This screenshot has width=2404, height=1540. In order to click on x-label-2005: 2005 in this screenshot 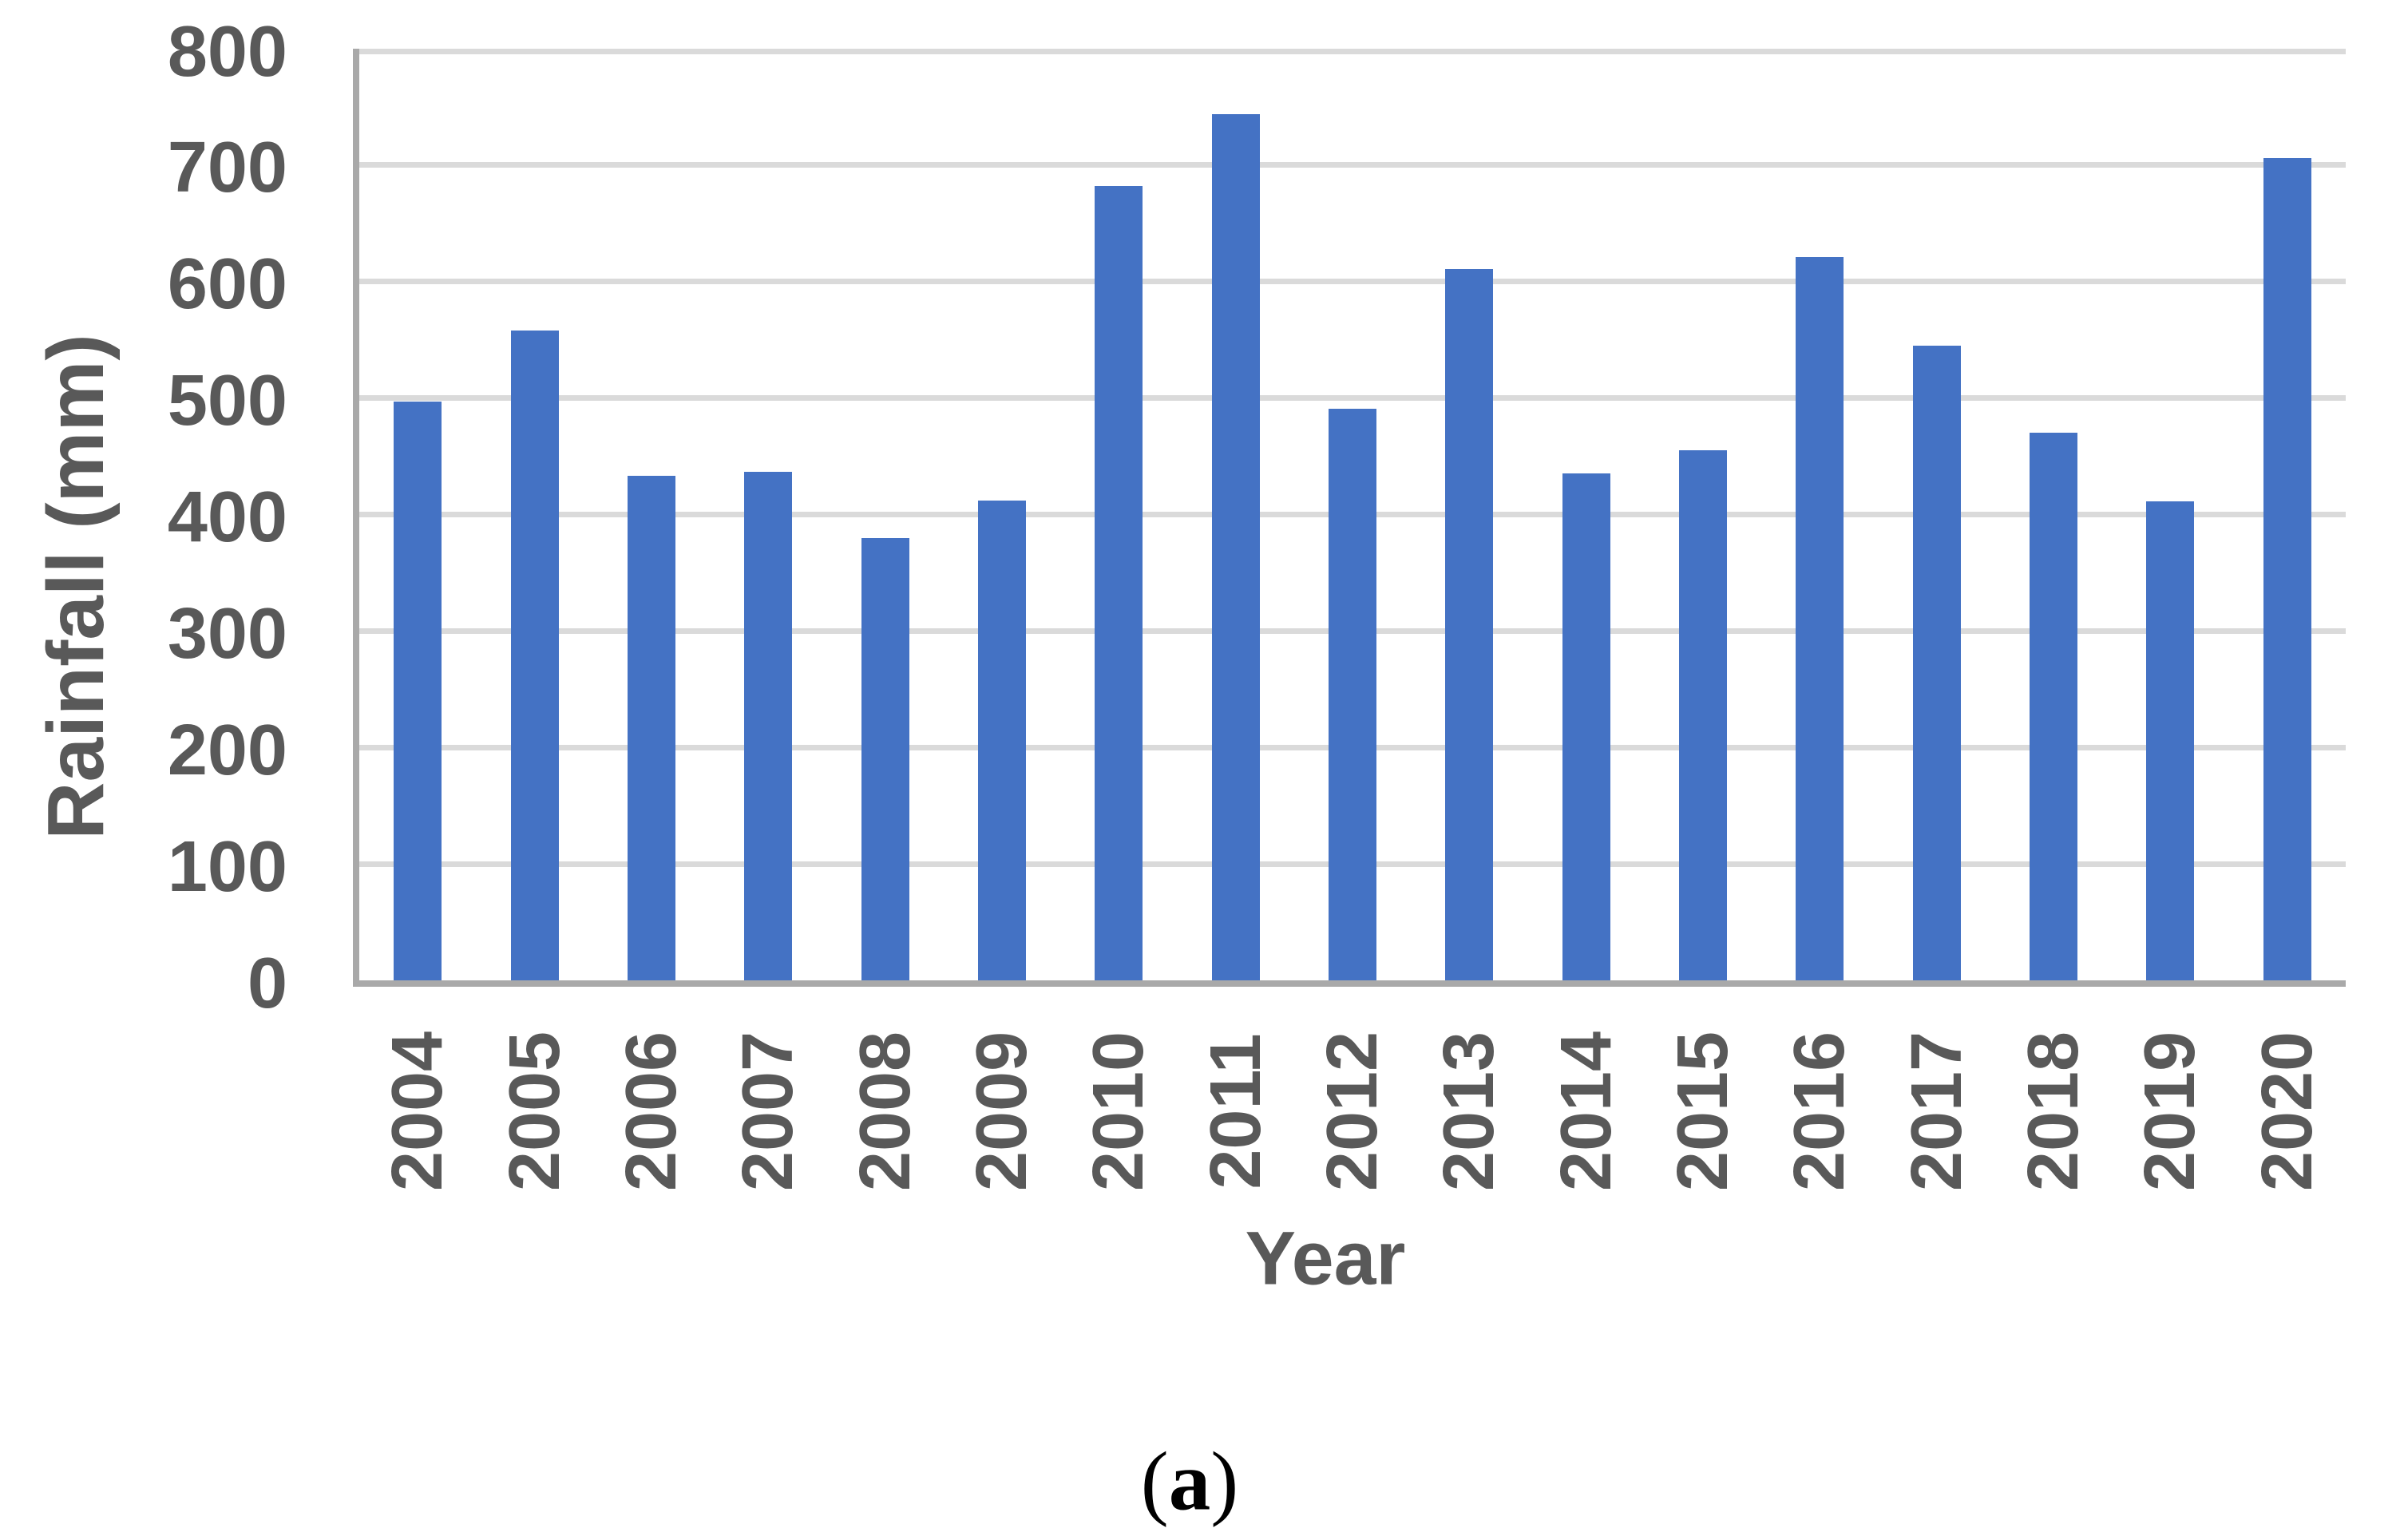, I will do `click(534, 1111)`.